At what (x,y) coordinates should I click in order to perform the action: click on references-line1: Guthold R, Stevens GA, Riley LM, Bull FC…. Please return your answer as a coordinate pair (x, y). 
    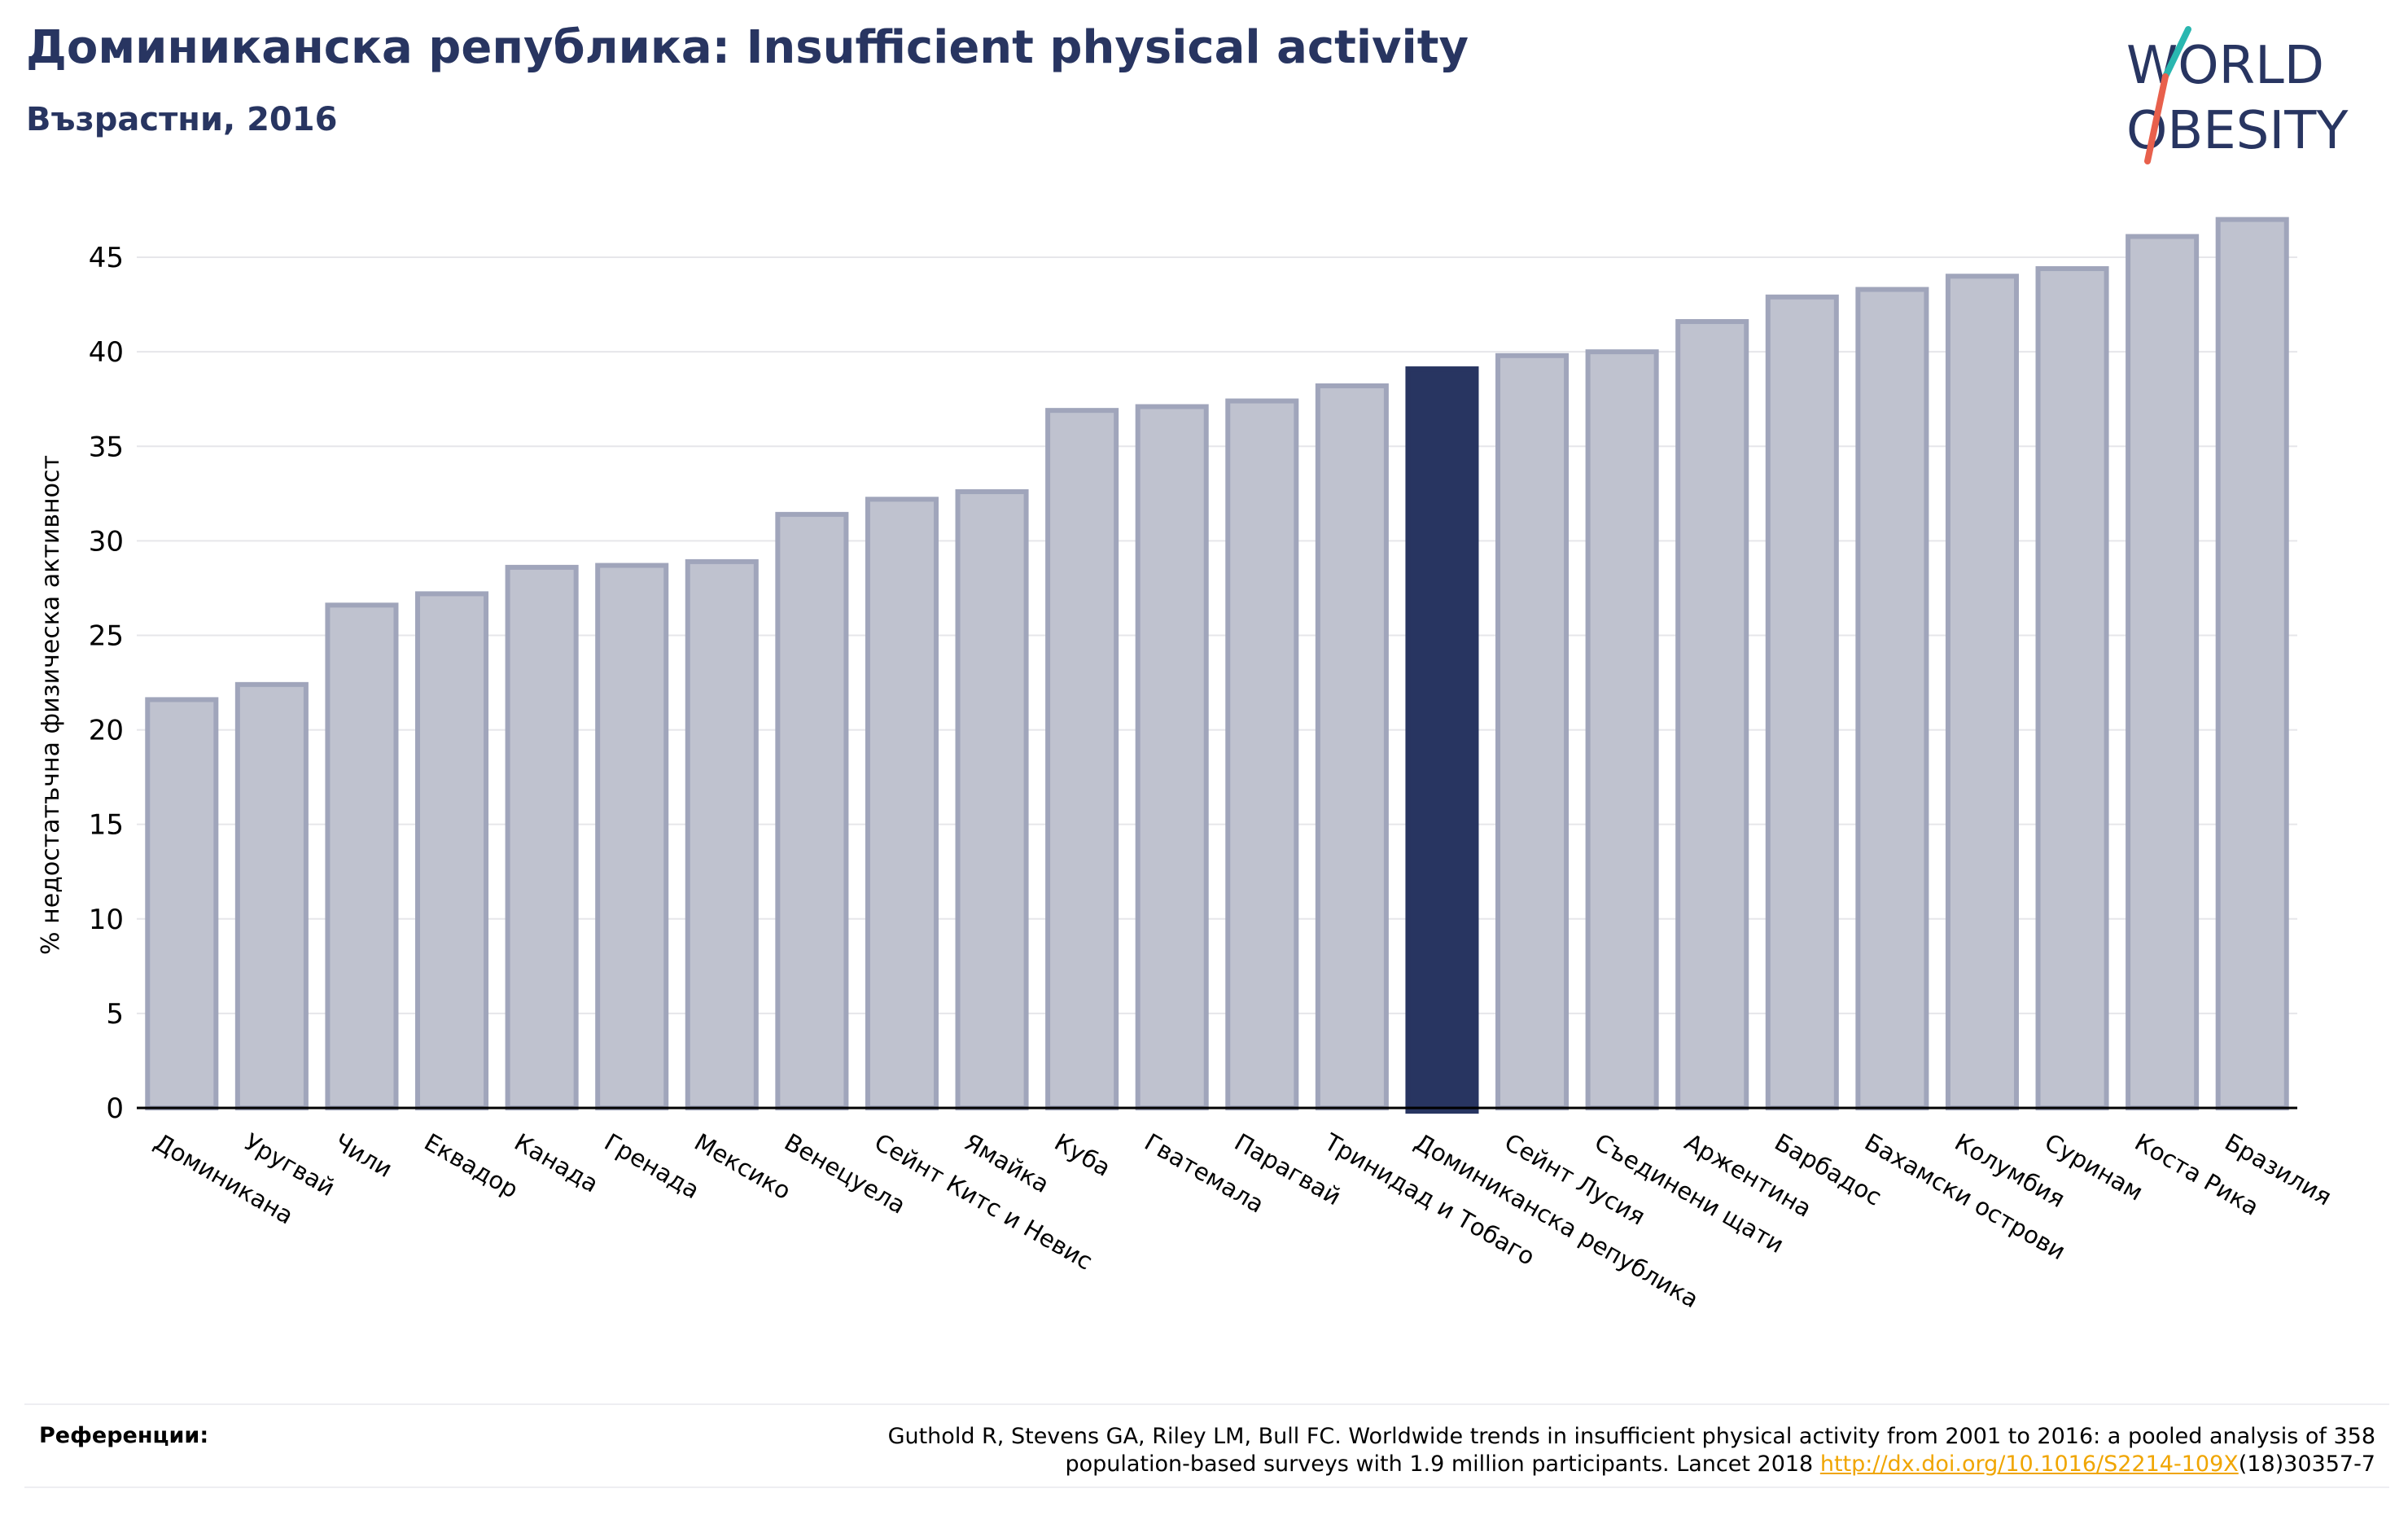
    Looking at the image, I should click on (1631, 1437).